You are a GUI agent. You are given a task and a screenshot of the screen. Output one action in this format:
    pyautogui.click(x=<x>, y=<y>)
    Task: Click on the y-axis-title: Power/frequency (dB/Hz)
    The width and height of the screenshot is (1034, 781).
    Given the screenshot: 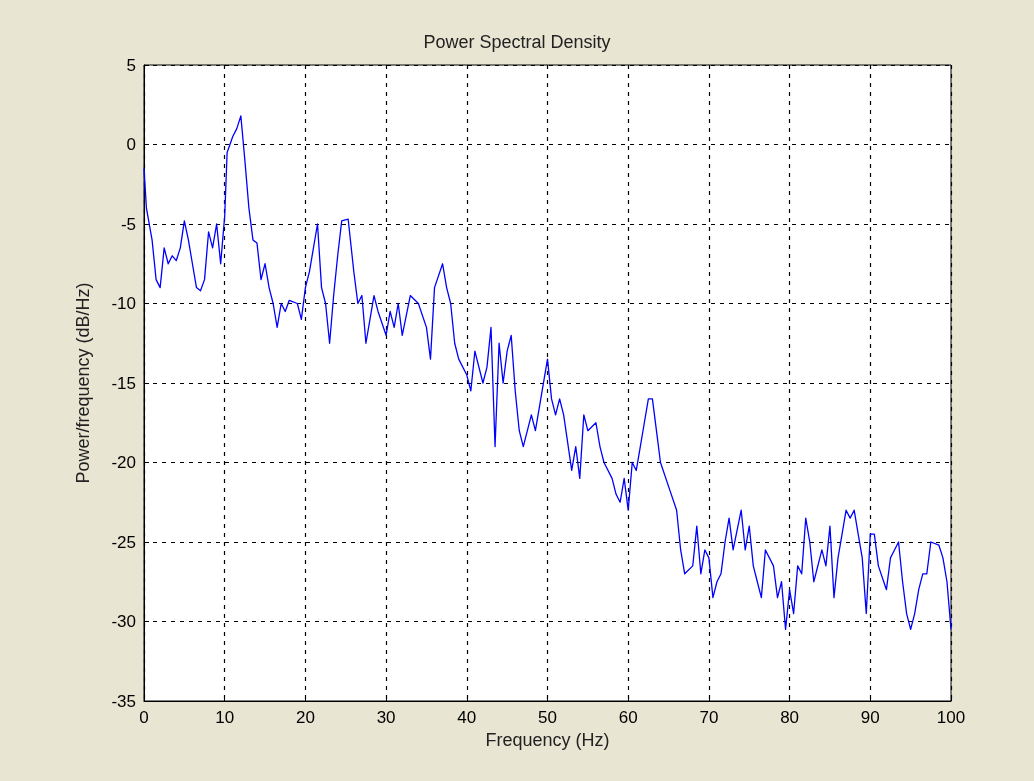 What is the action you would take?
    pyautogui.click(x=83, y=383)
    